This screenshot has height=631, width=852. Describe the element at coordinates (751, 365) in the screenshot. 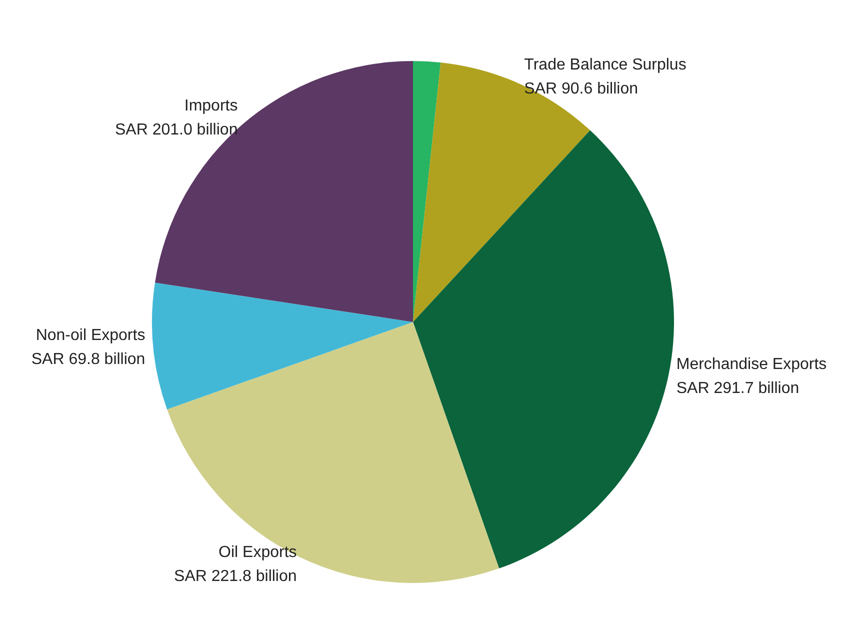

I see `slice-label: Merchandise Exports` at that location.